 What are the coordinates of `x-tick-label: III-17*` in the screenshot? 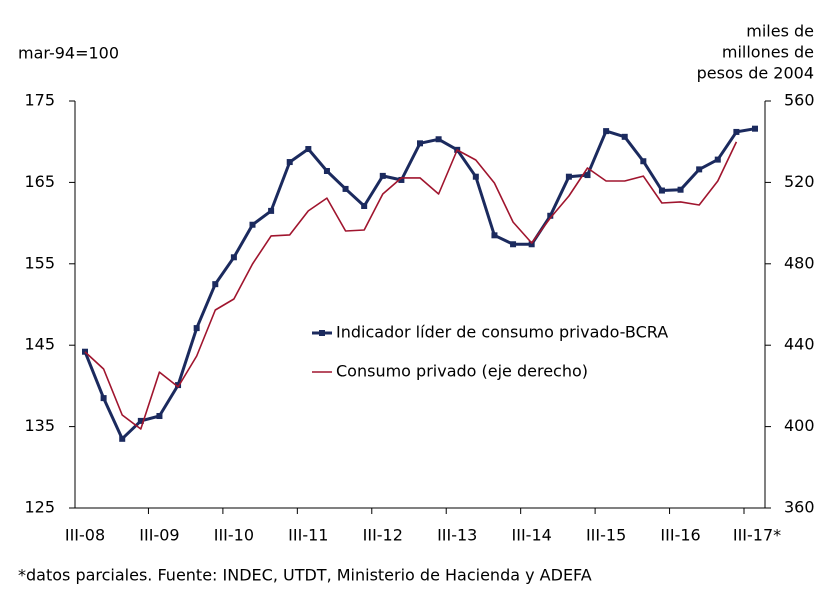 It's located at (757, 535).